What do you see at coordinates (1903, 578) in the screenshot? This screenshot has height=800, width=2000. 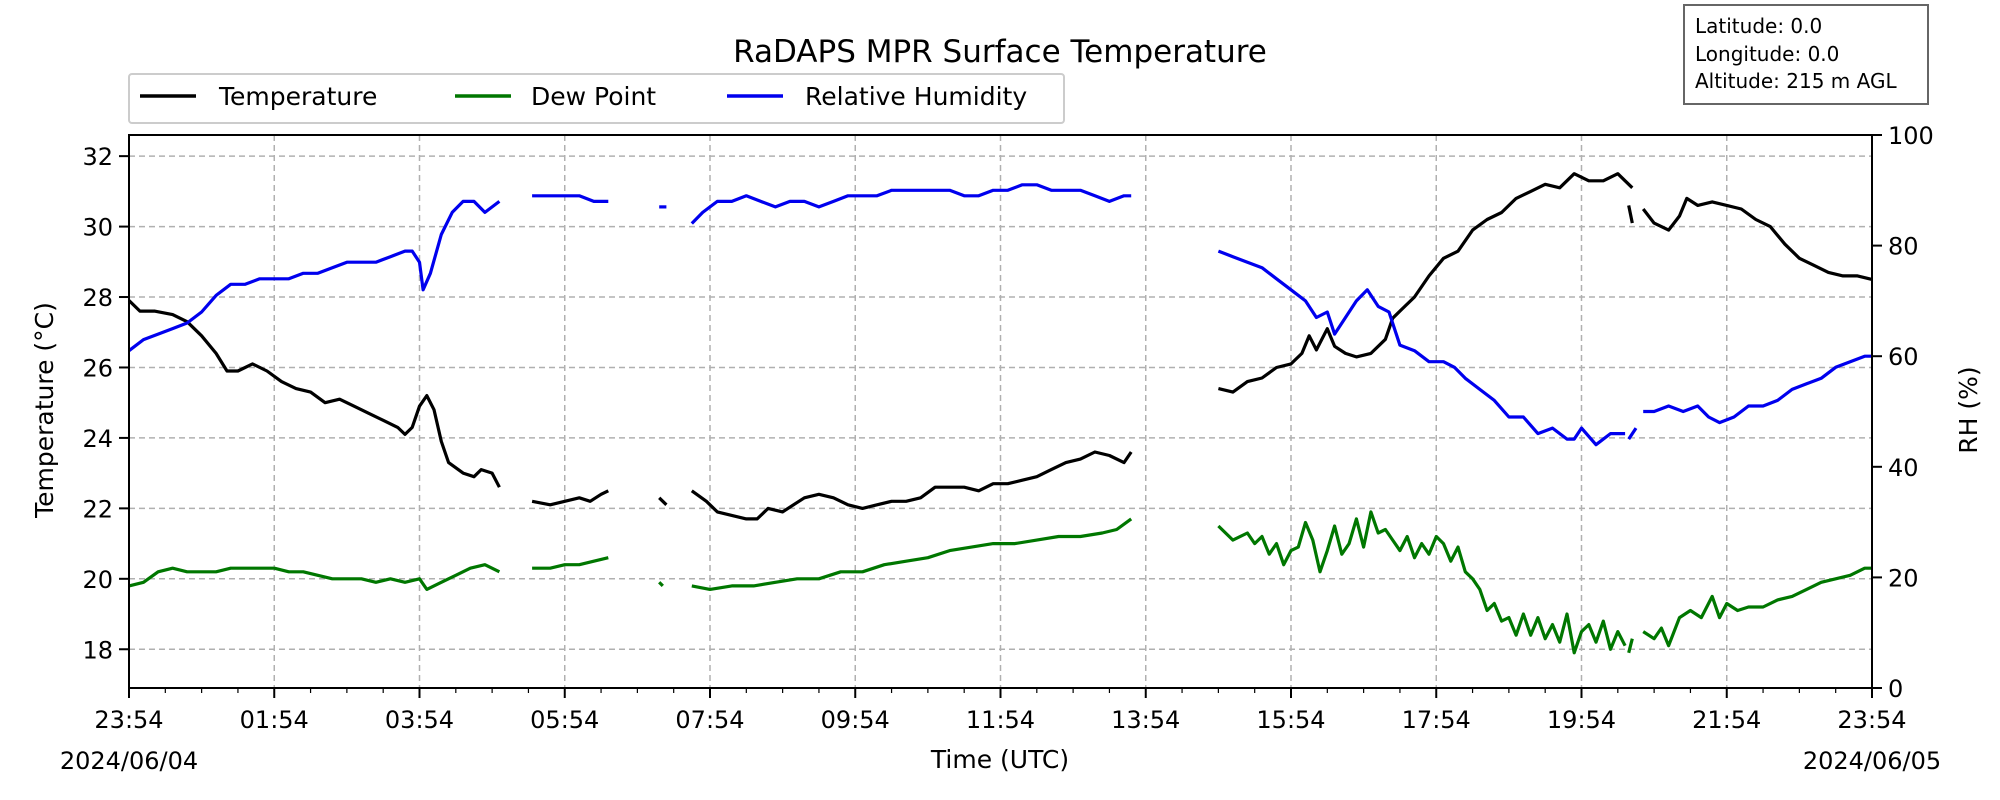 I see `y-right-tick-label: 20` at bounding box center [1903, 578].